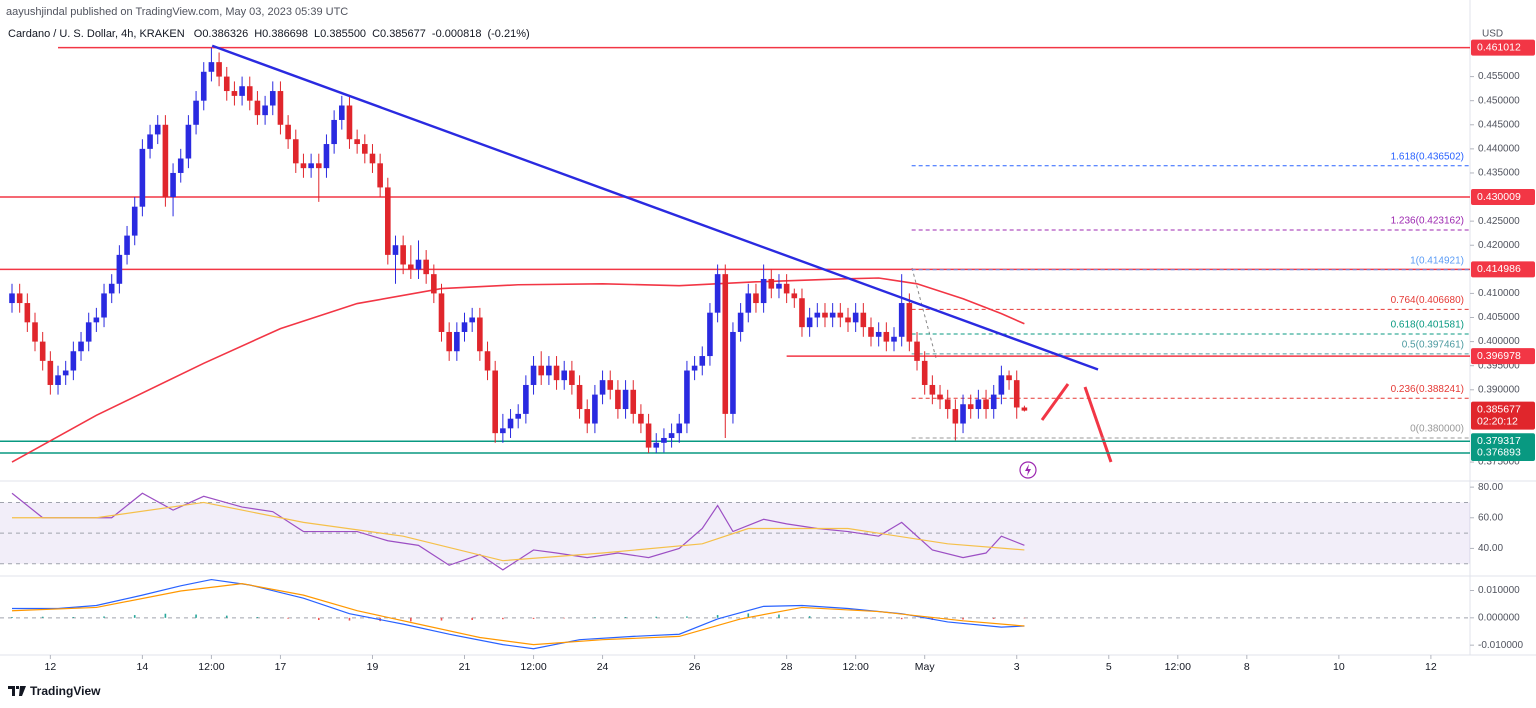 This screenshot has width=1536, height=708. I want to click on quote-key: C, so click(376, 34).